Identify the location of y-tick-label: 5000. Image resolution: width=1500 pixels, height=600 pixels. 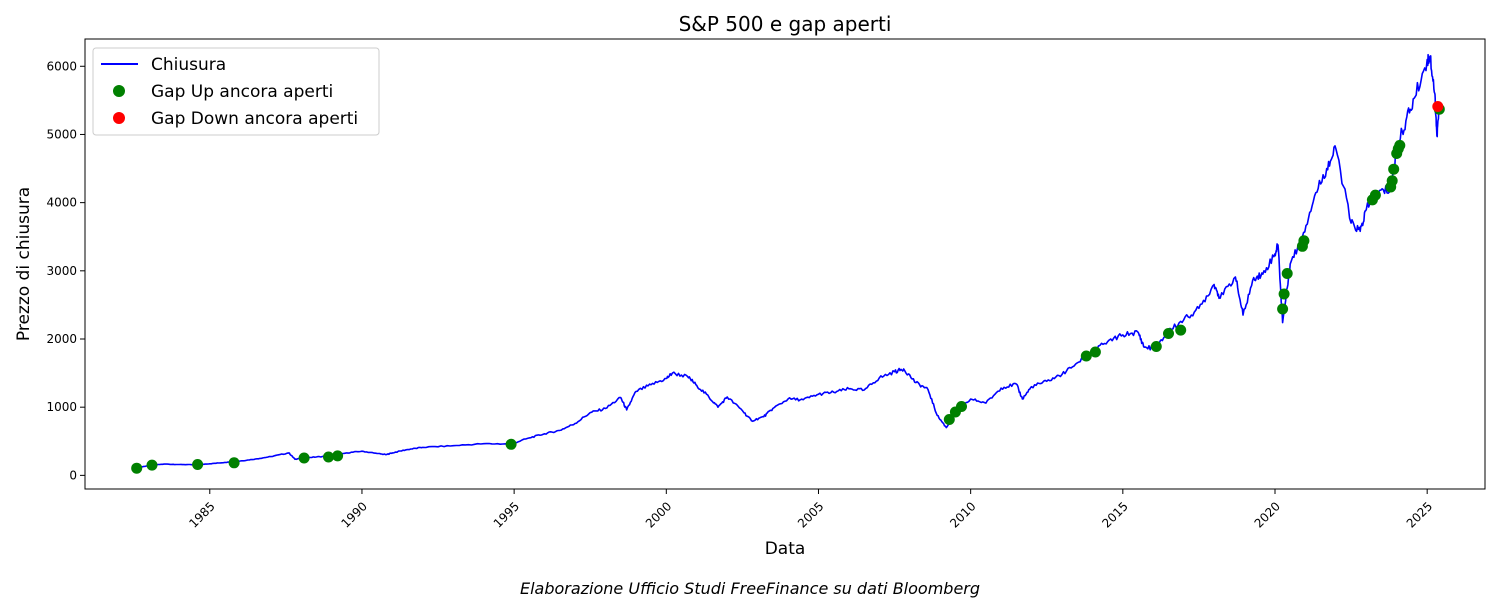
(61, 134).